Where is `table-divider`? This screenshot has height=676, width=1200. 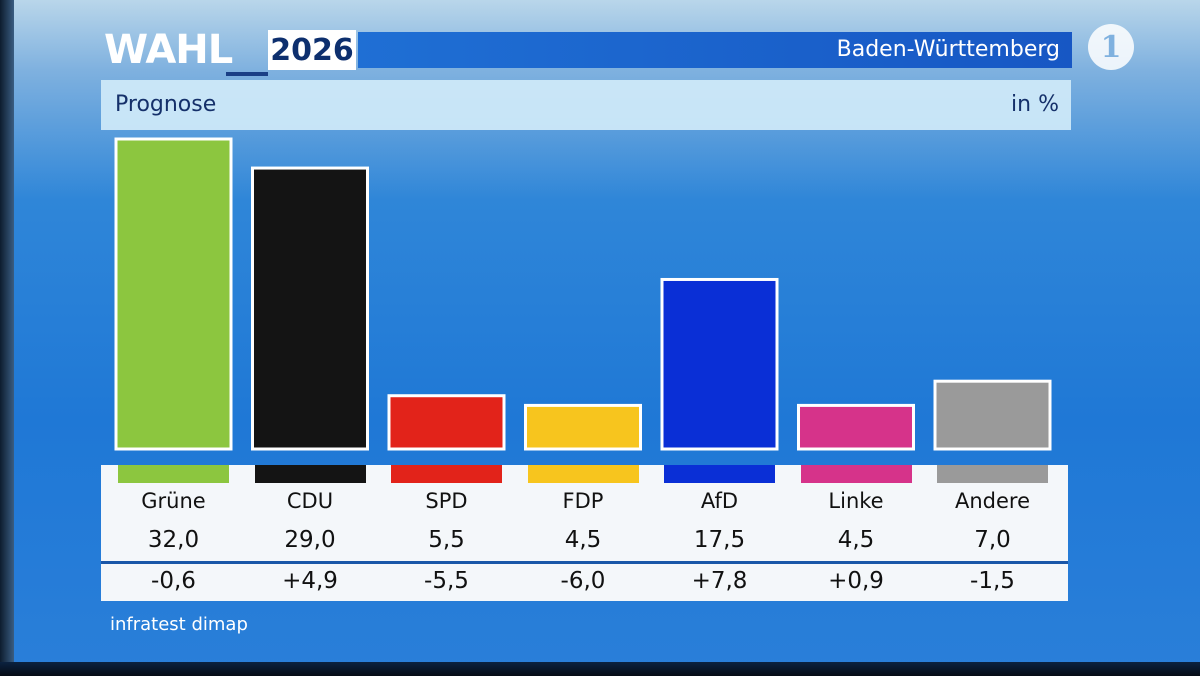 table-divider is located at coordinates (584, 562).